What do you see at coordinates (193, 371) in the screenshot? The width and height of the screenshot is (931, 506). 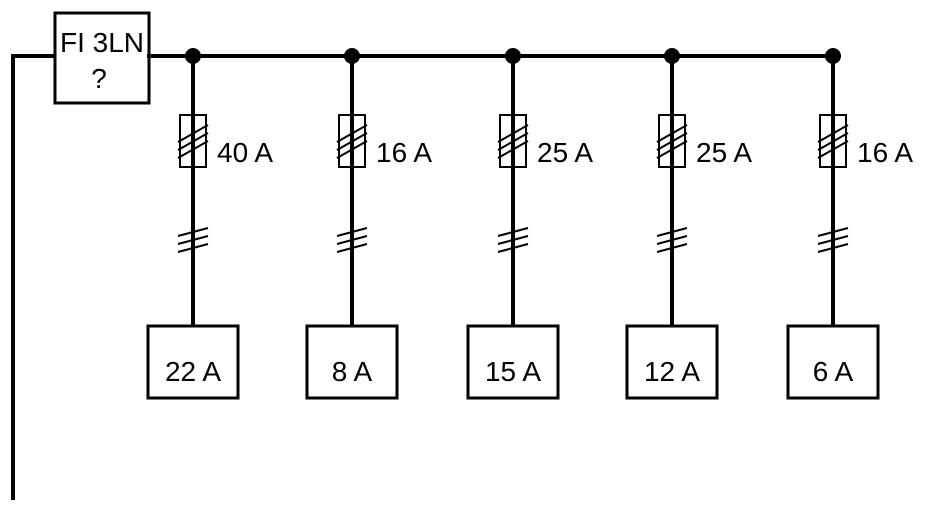 I see `load-current: 22 A` at bounding box center [193, 371].